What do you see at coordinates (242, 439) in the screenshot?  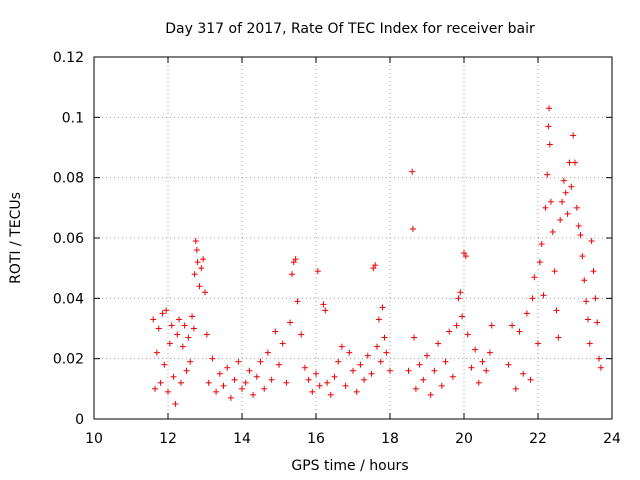 I see `x-tick-label: 14` at bounding box center [242, 439].